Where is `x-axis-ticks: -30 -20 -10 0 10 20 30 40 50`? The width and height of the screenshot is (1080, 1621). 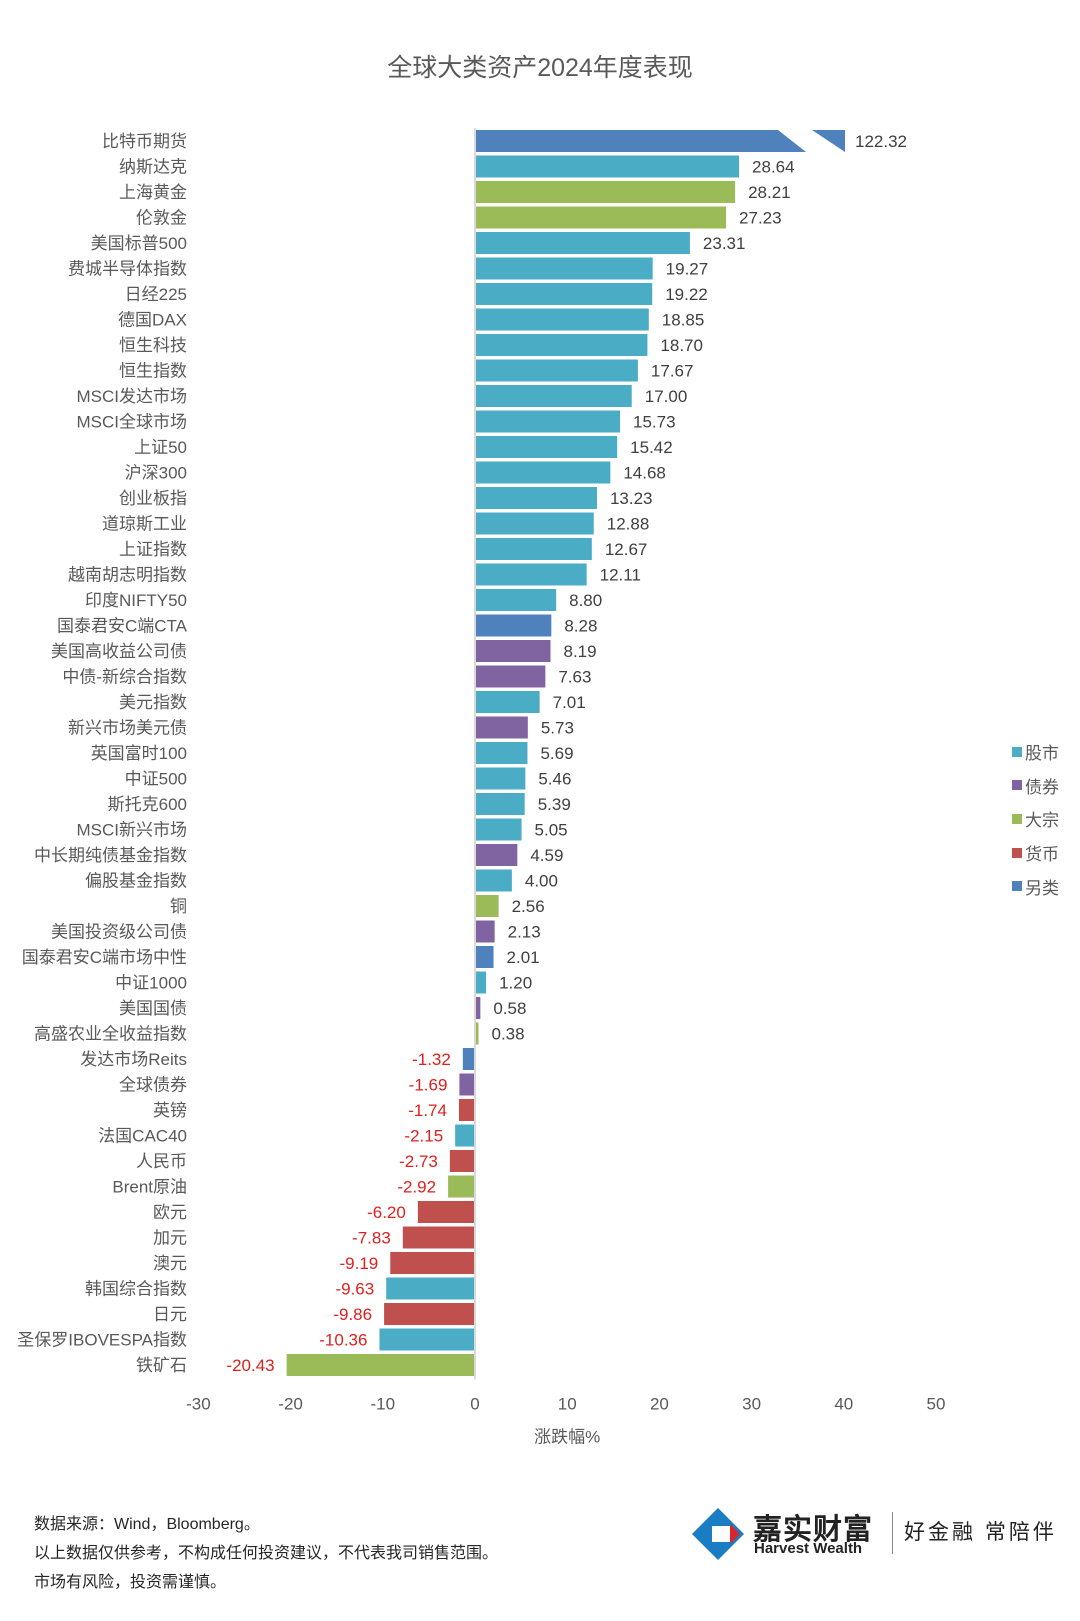 x-axis-ticks: -30 -20 -10 0 10 20 30 40 50 is located at coordinates (565, 1404).